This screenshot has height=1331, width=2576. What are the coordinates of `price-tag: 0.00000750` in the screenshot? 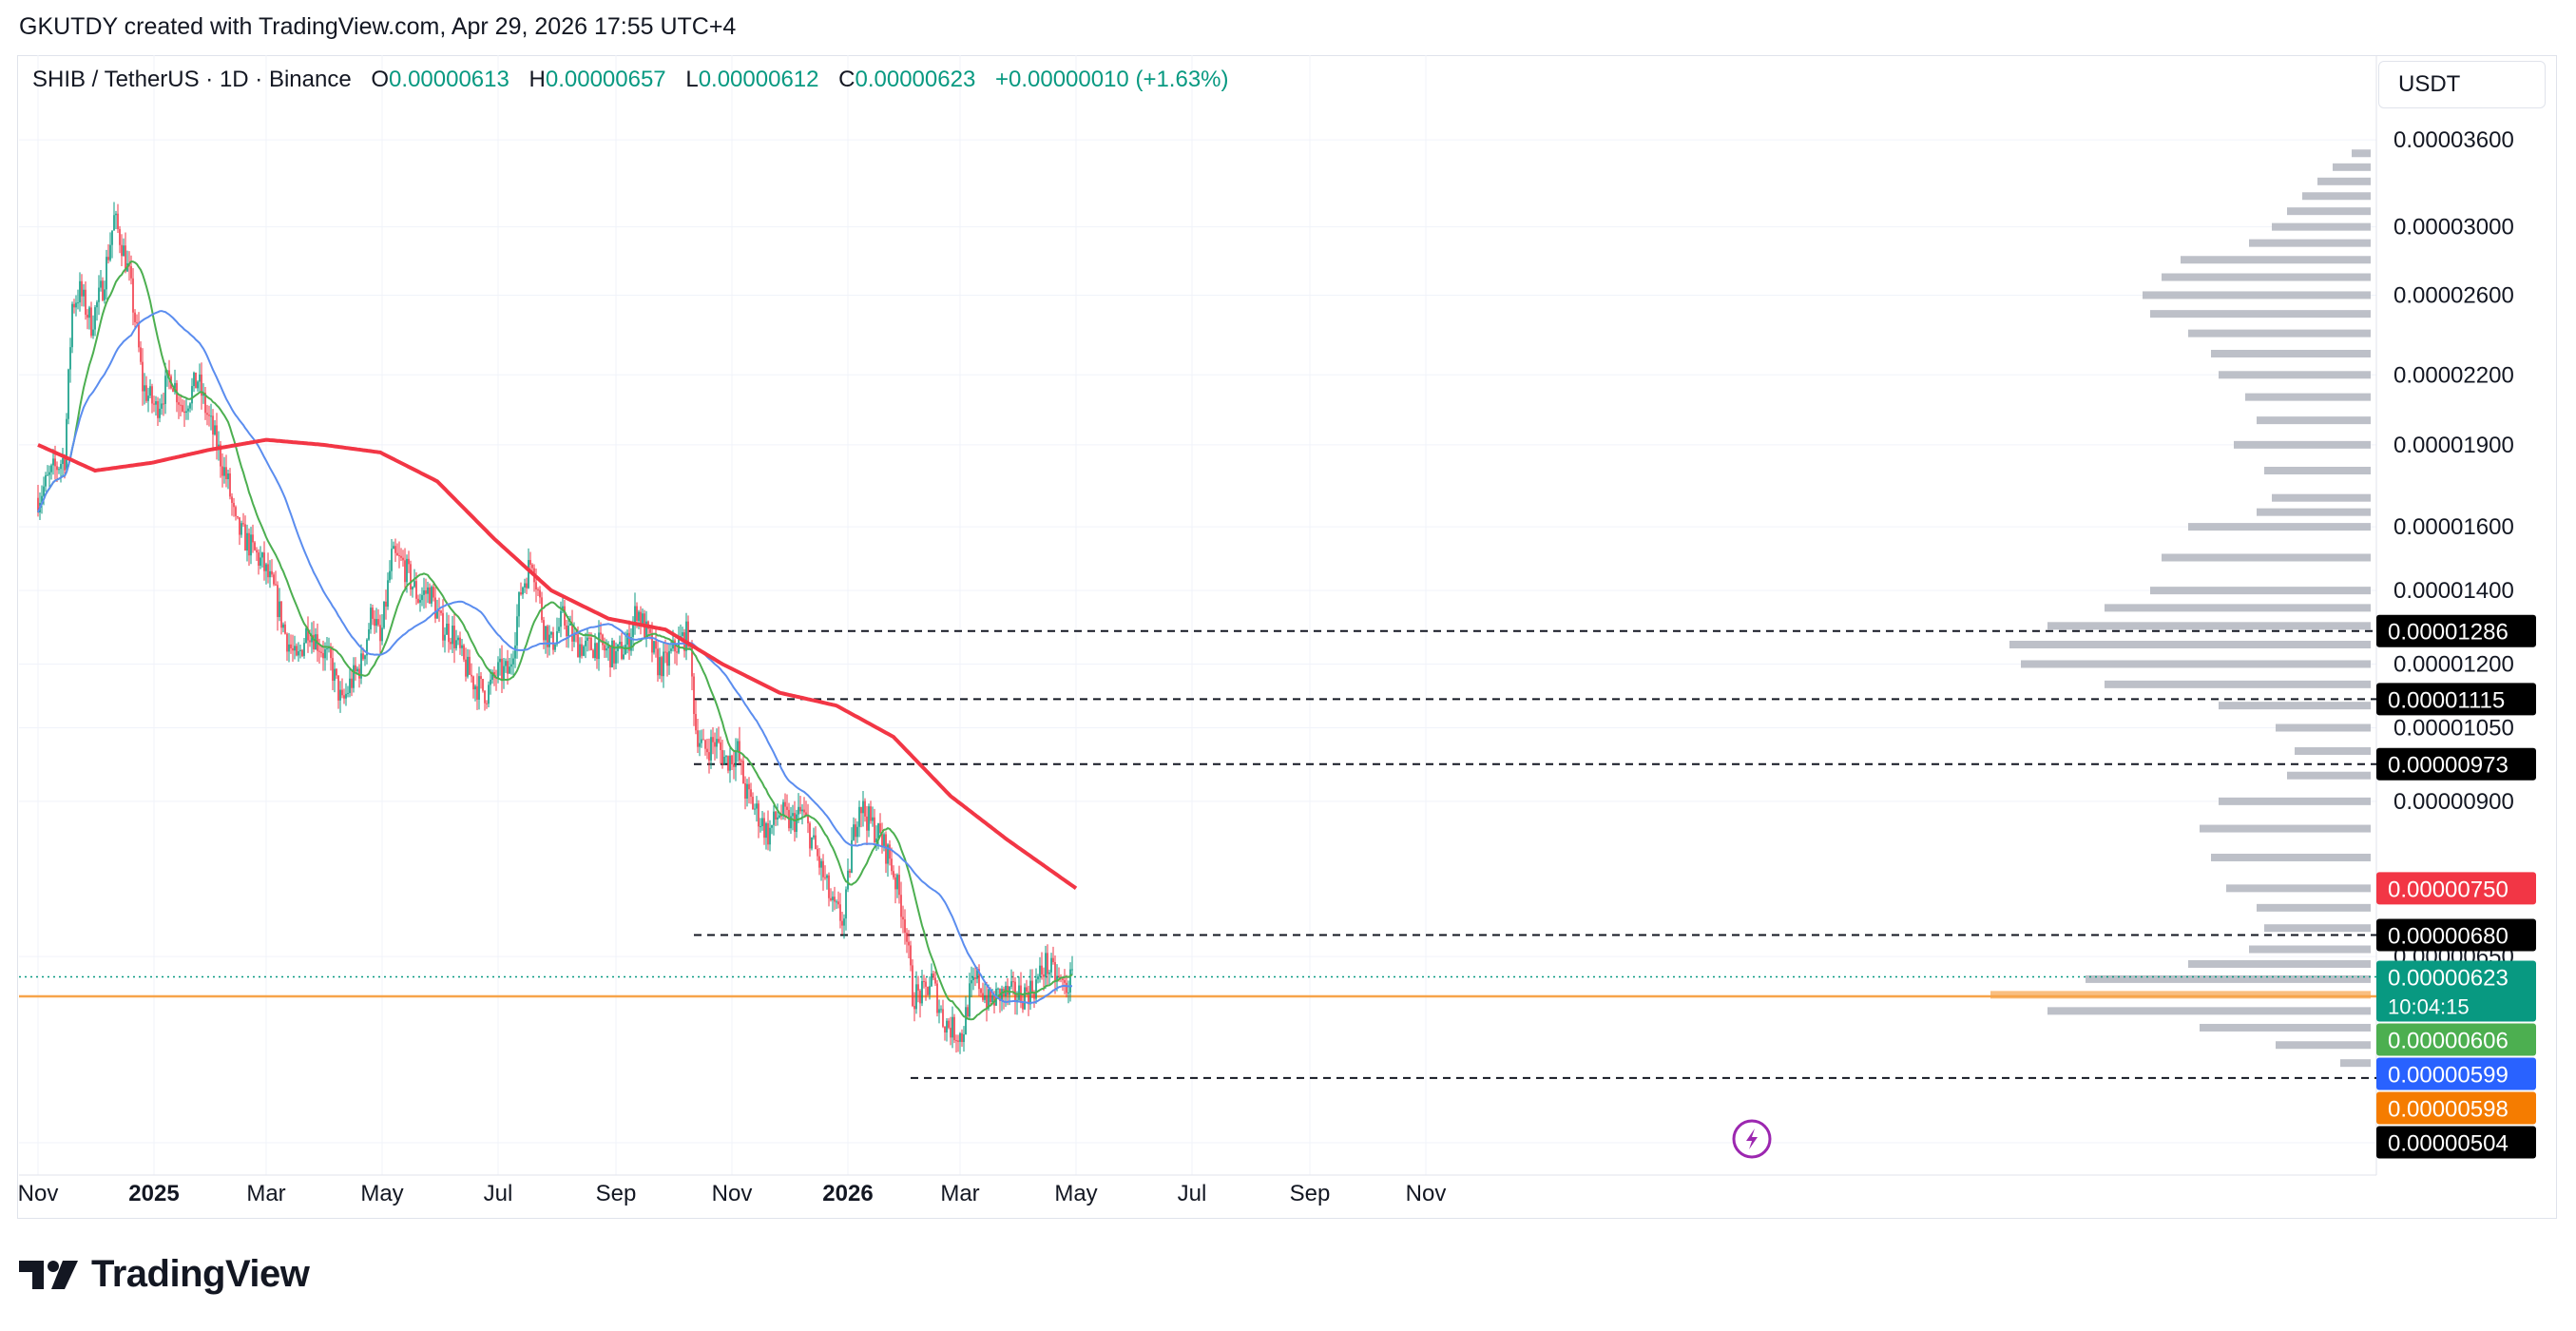 It's located at (2456, 889).